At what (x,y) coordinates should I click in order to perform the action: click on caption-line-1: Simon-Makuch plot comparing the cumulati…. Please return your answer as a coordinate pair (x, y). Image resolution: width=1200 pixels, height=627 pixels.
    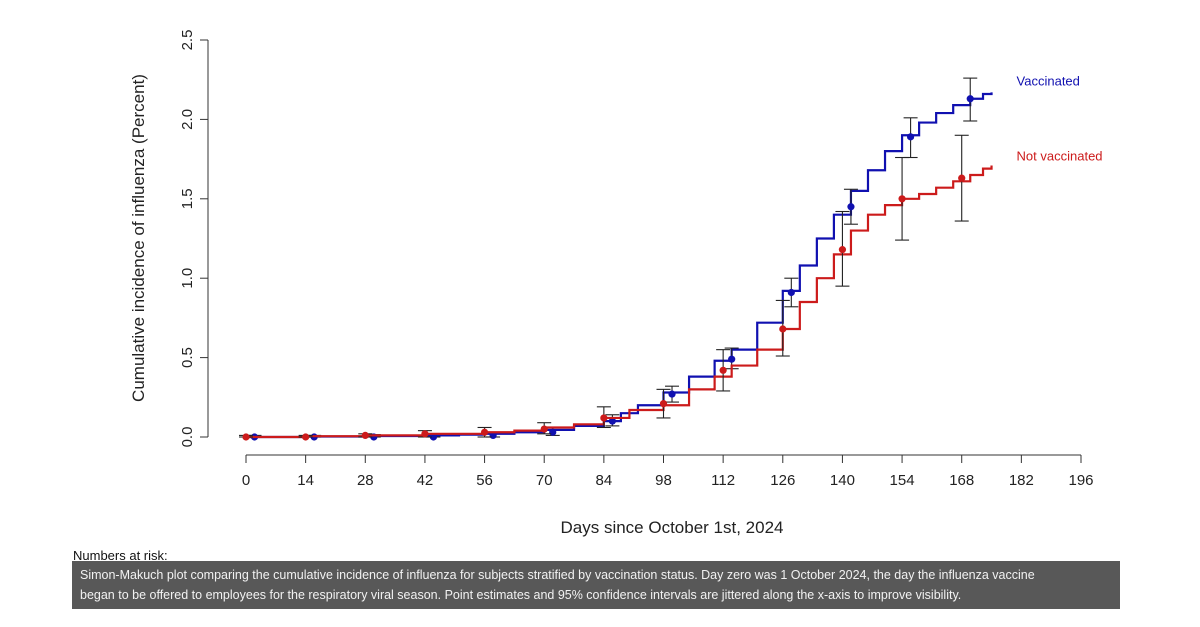
    Looking at the image, I should click on (557, 575).